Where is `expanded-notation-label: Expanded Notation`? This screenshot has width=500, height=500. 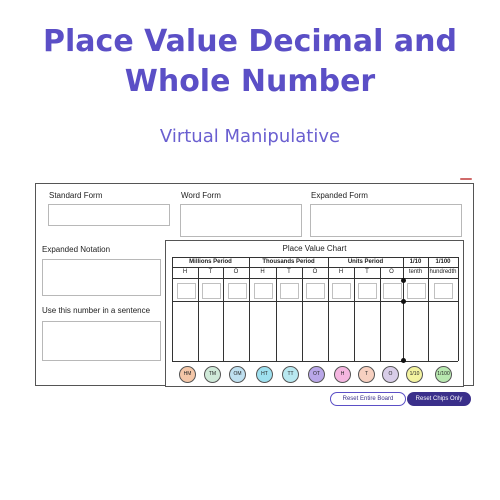 expanded-notation-label: Expanded Notation is located at coordinates (76, 249).